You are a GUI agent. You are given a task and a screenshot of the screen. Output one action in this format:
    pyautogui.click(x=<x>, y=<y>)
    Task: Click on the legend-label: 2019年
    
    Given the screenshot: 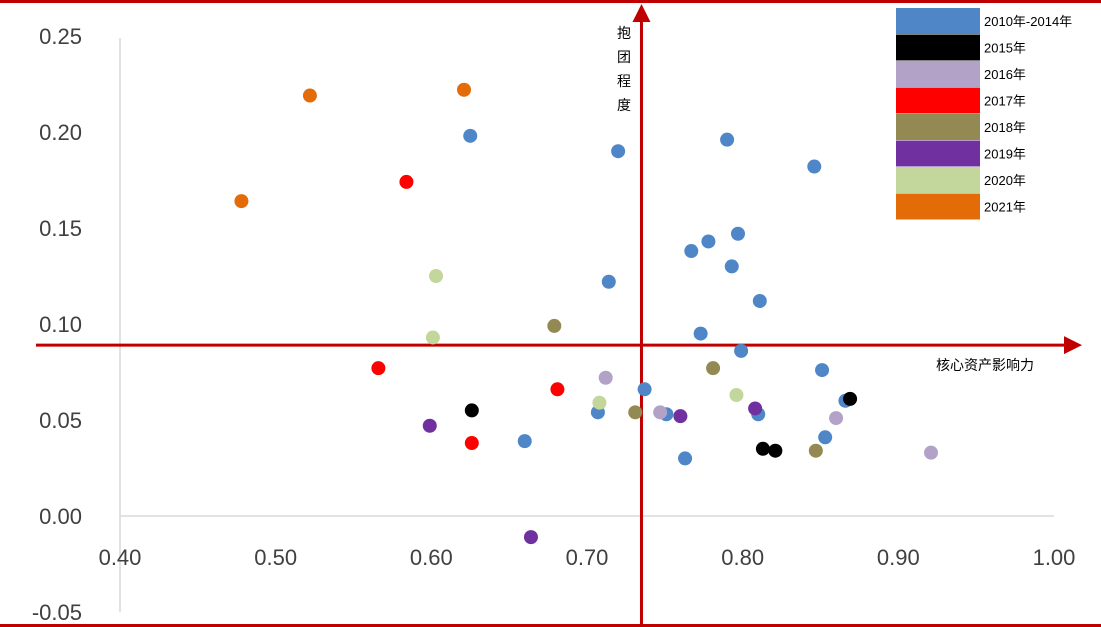 What is the action you would take?
    pyautogui.click(x=1005, y=154)
    